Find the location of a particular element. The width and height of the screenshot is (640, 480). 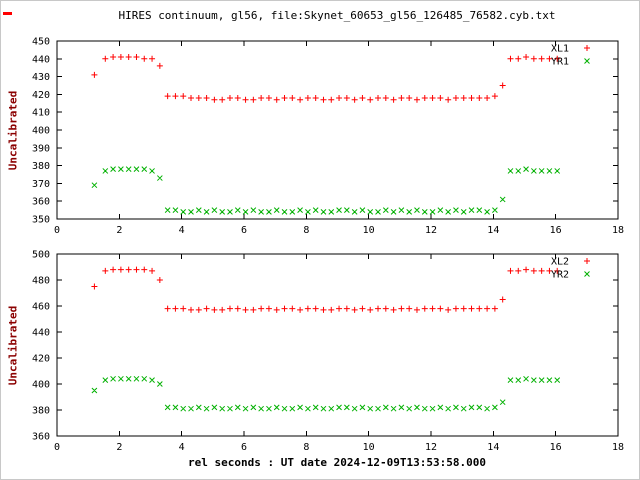

legend-marker-XL2 is located at coordinates (587, 261).